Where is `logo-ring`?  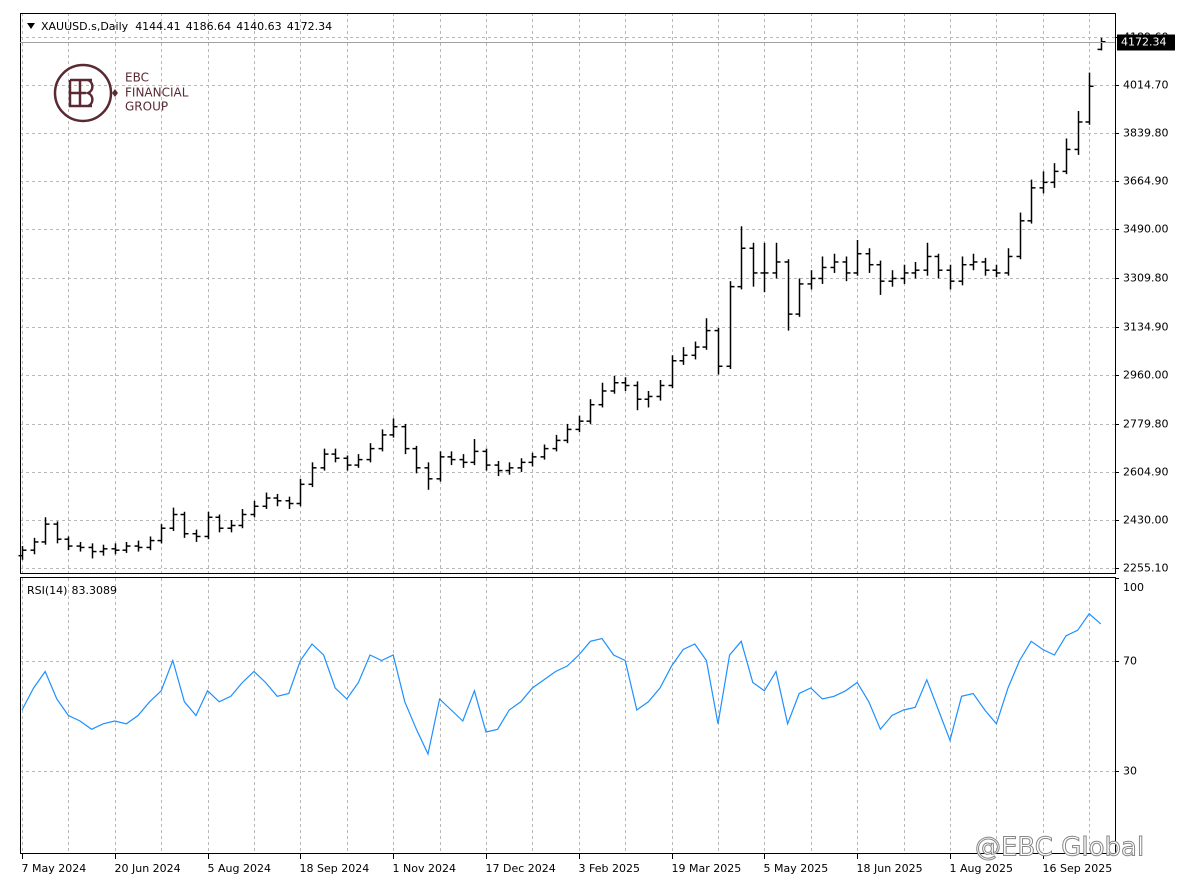
logo-ring is located at coordinates (83, 93).